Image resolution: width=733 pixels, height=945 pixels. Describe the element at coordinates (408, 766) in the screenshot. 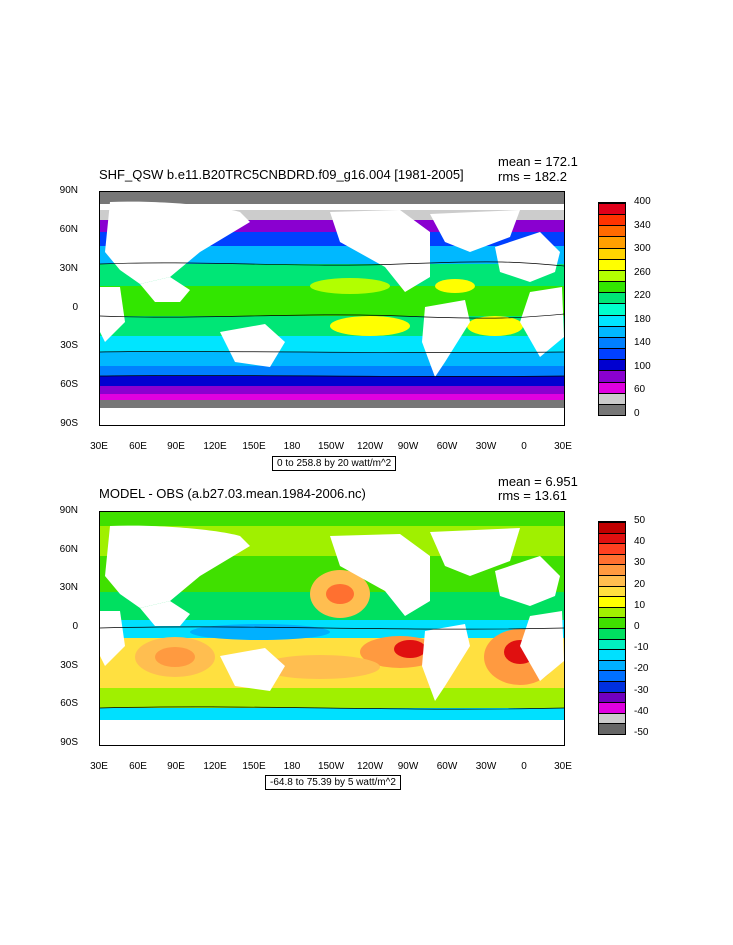

I see `x-tick-label: 90W` at that location.